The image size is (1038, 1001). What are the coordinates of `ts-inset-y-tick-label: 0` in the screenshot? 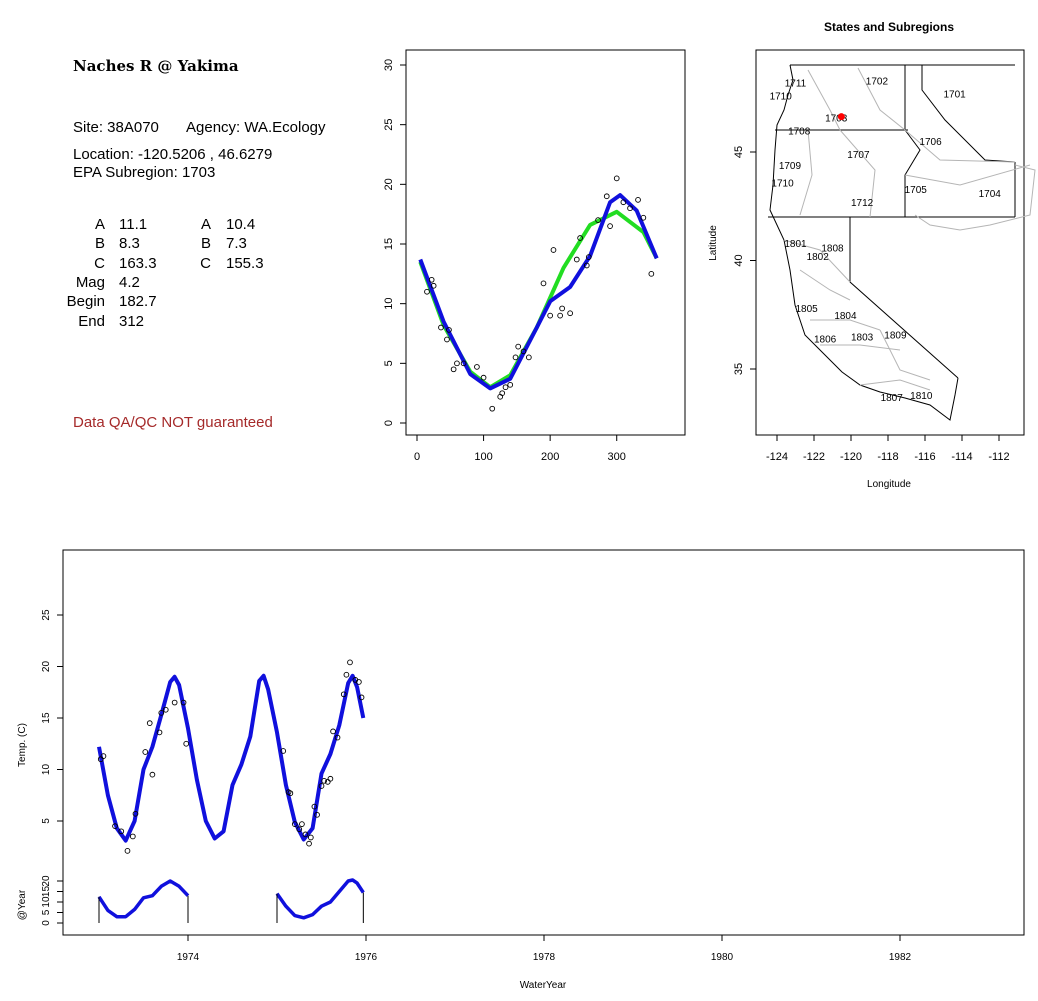 It's located at (46, 923).